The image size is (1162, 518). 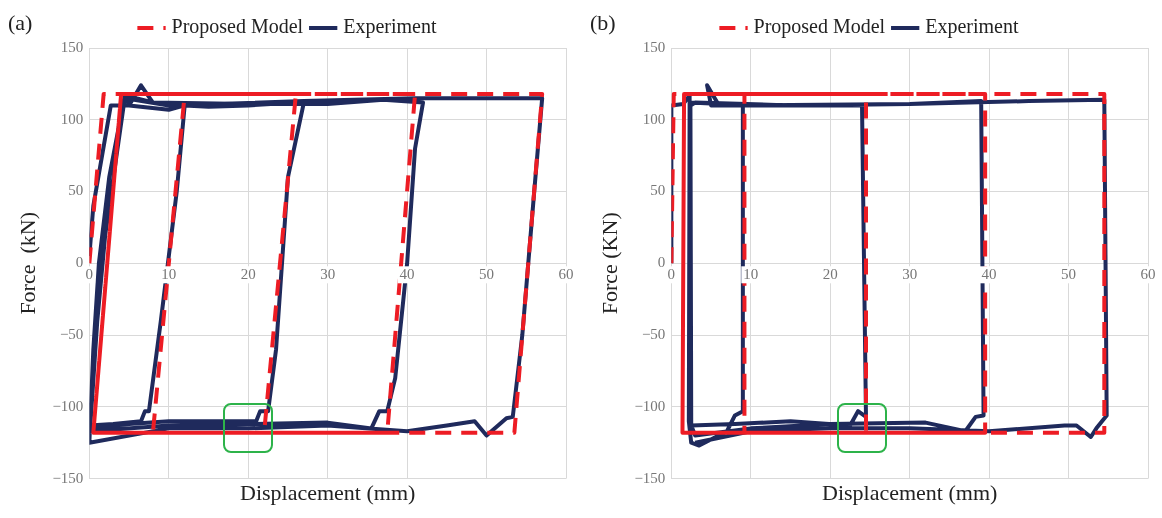 What do you see at coordinates (603, 23) in the screenshot?
I see `chart-title: (b)` at bounding box center [603, 23].